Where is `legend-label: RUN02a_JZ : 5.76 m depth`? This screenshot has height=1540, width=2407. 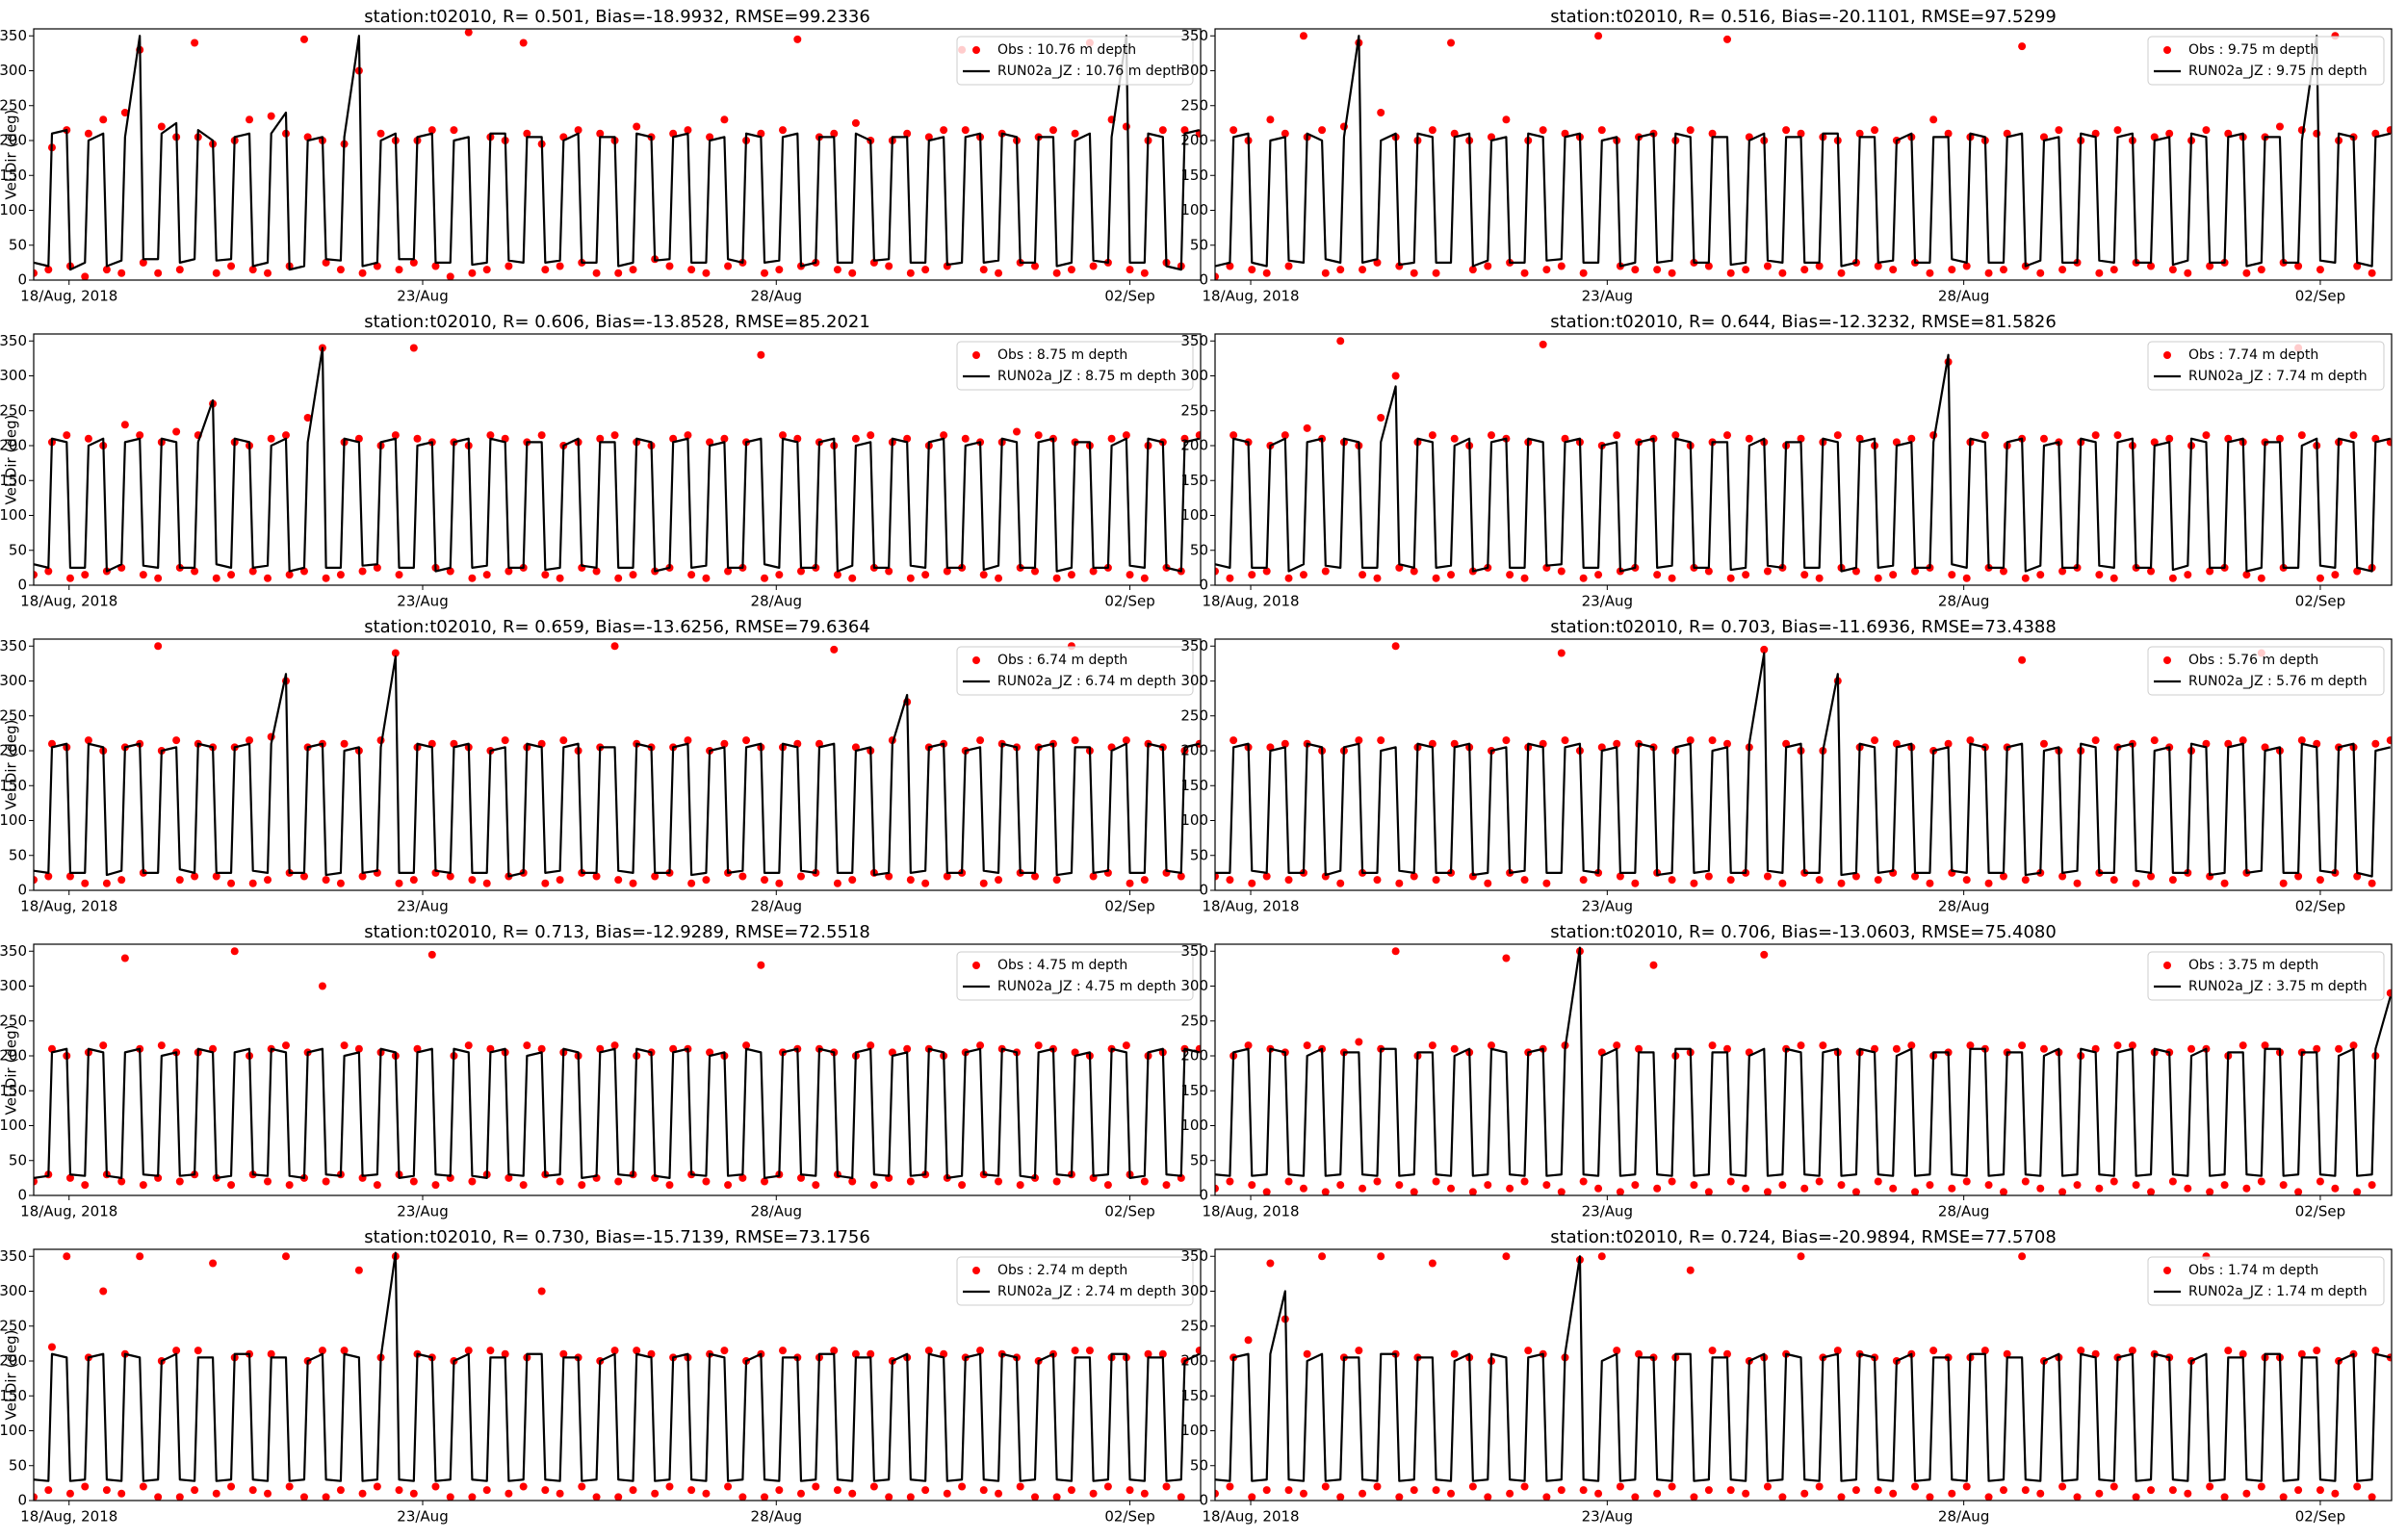
legend-label: RUN02a_JZ : 5.76 m depth is located at coordinates (2278, 681).